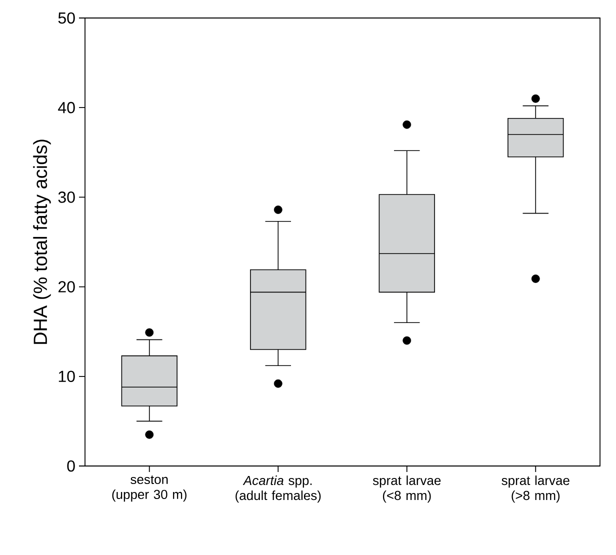  Describe the element at coordinates (66, 286) in the screenshot. I see `y-tick-label: 20` at that location.